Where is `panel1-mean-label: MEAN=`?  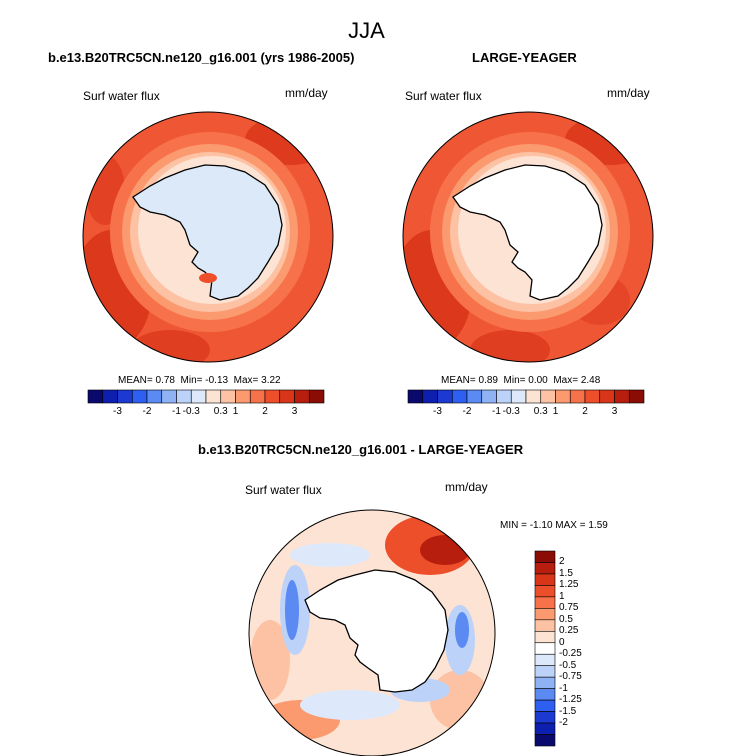 panel1-mean-label: MEAN= is located at coordinates (135, 380).